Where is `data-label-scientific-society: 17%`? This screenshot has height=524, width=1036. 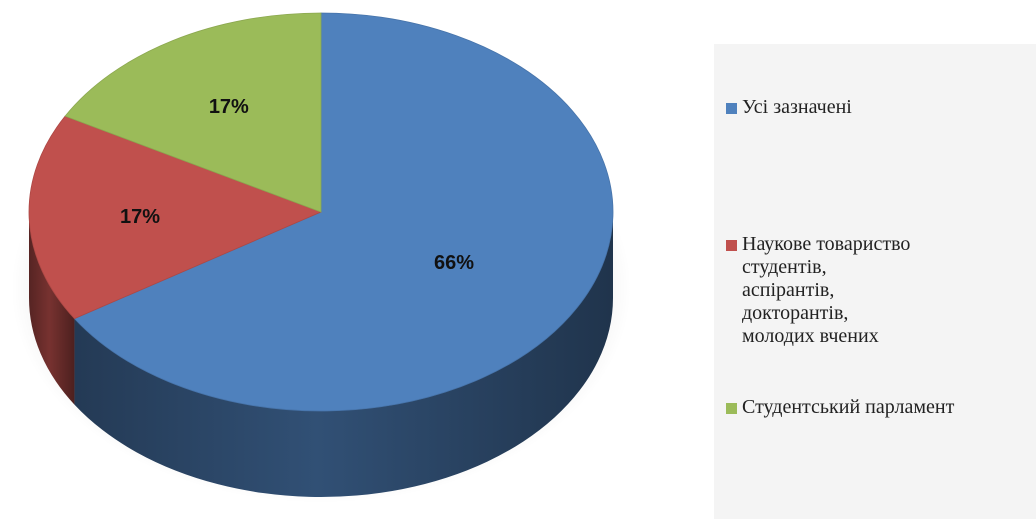 data-label-scientific-society: 17% is located at coordinates (140, 217).